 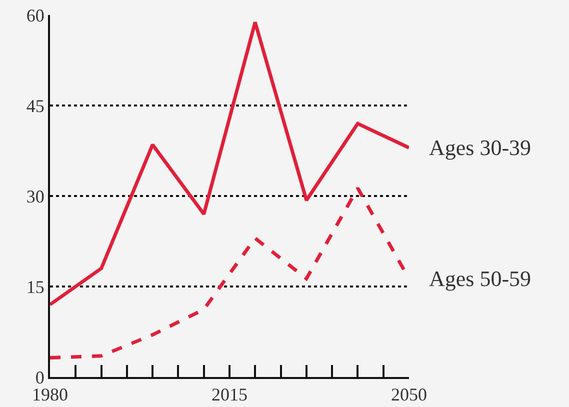 What do you see at coordinates (230, 394) in the screenshot?
I see `x-tick-label: 2015` at bounding box center [230, 394].